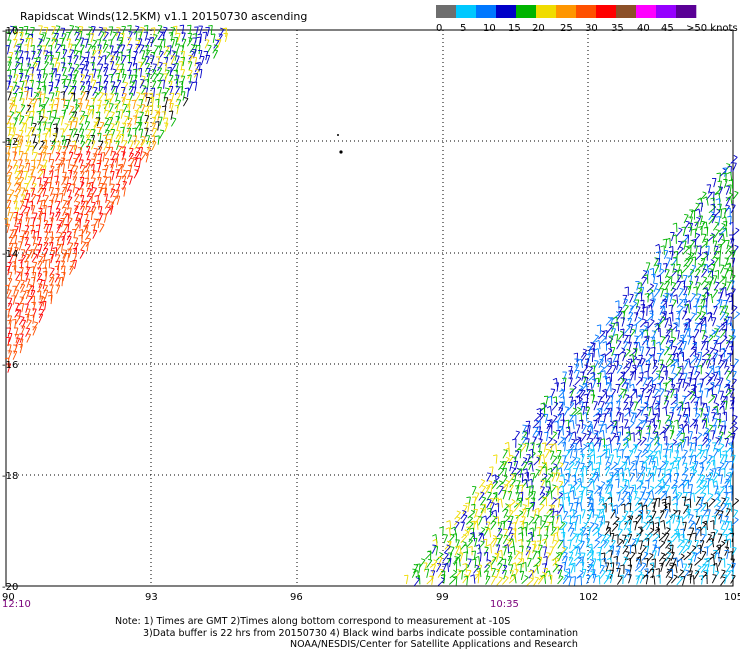 Image resolution: width=740 pixels, height=650 pixels. What do you see at coordinates (10, 31) in the screenshot?
I see `latitude-label: -10` at bounding box center [10, 31].